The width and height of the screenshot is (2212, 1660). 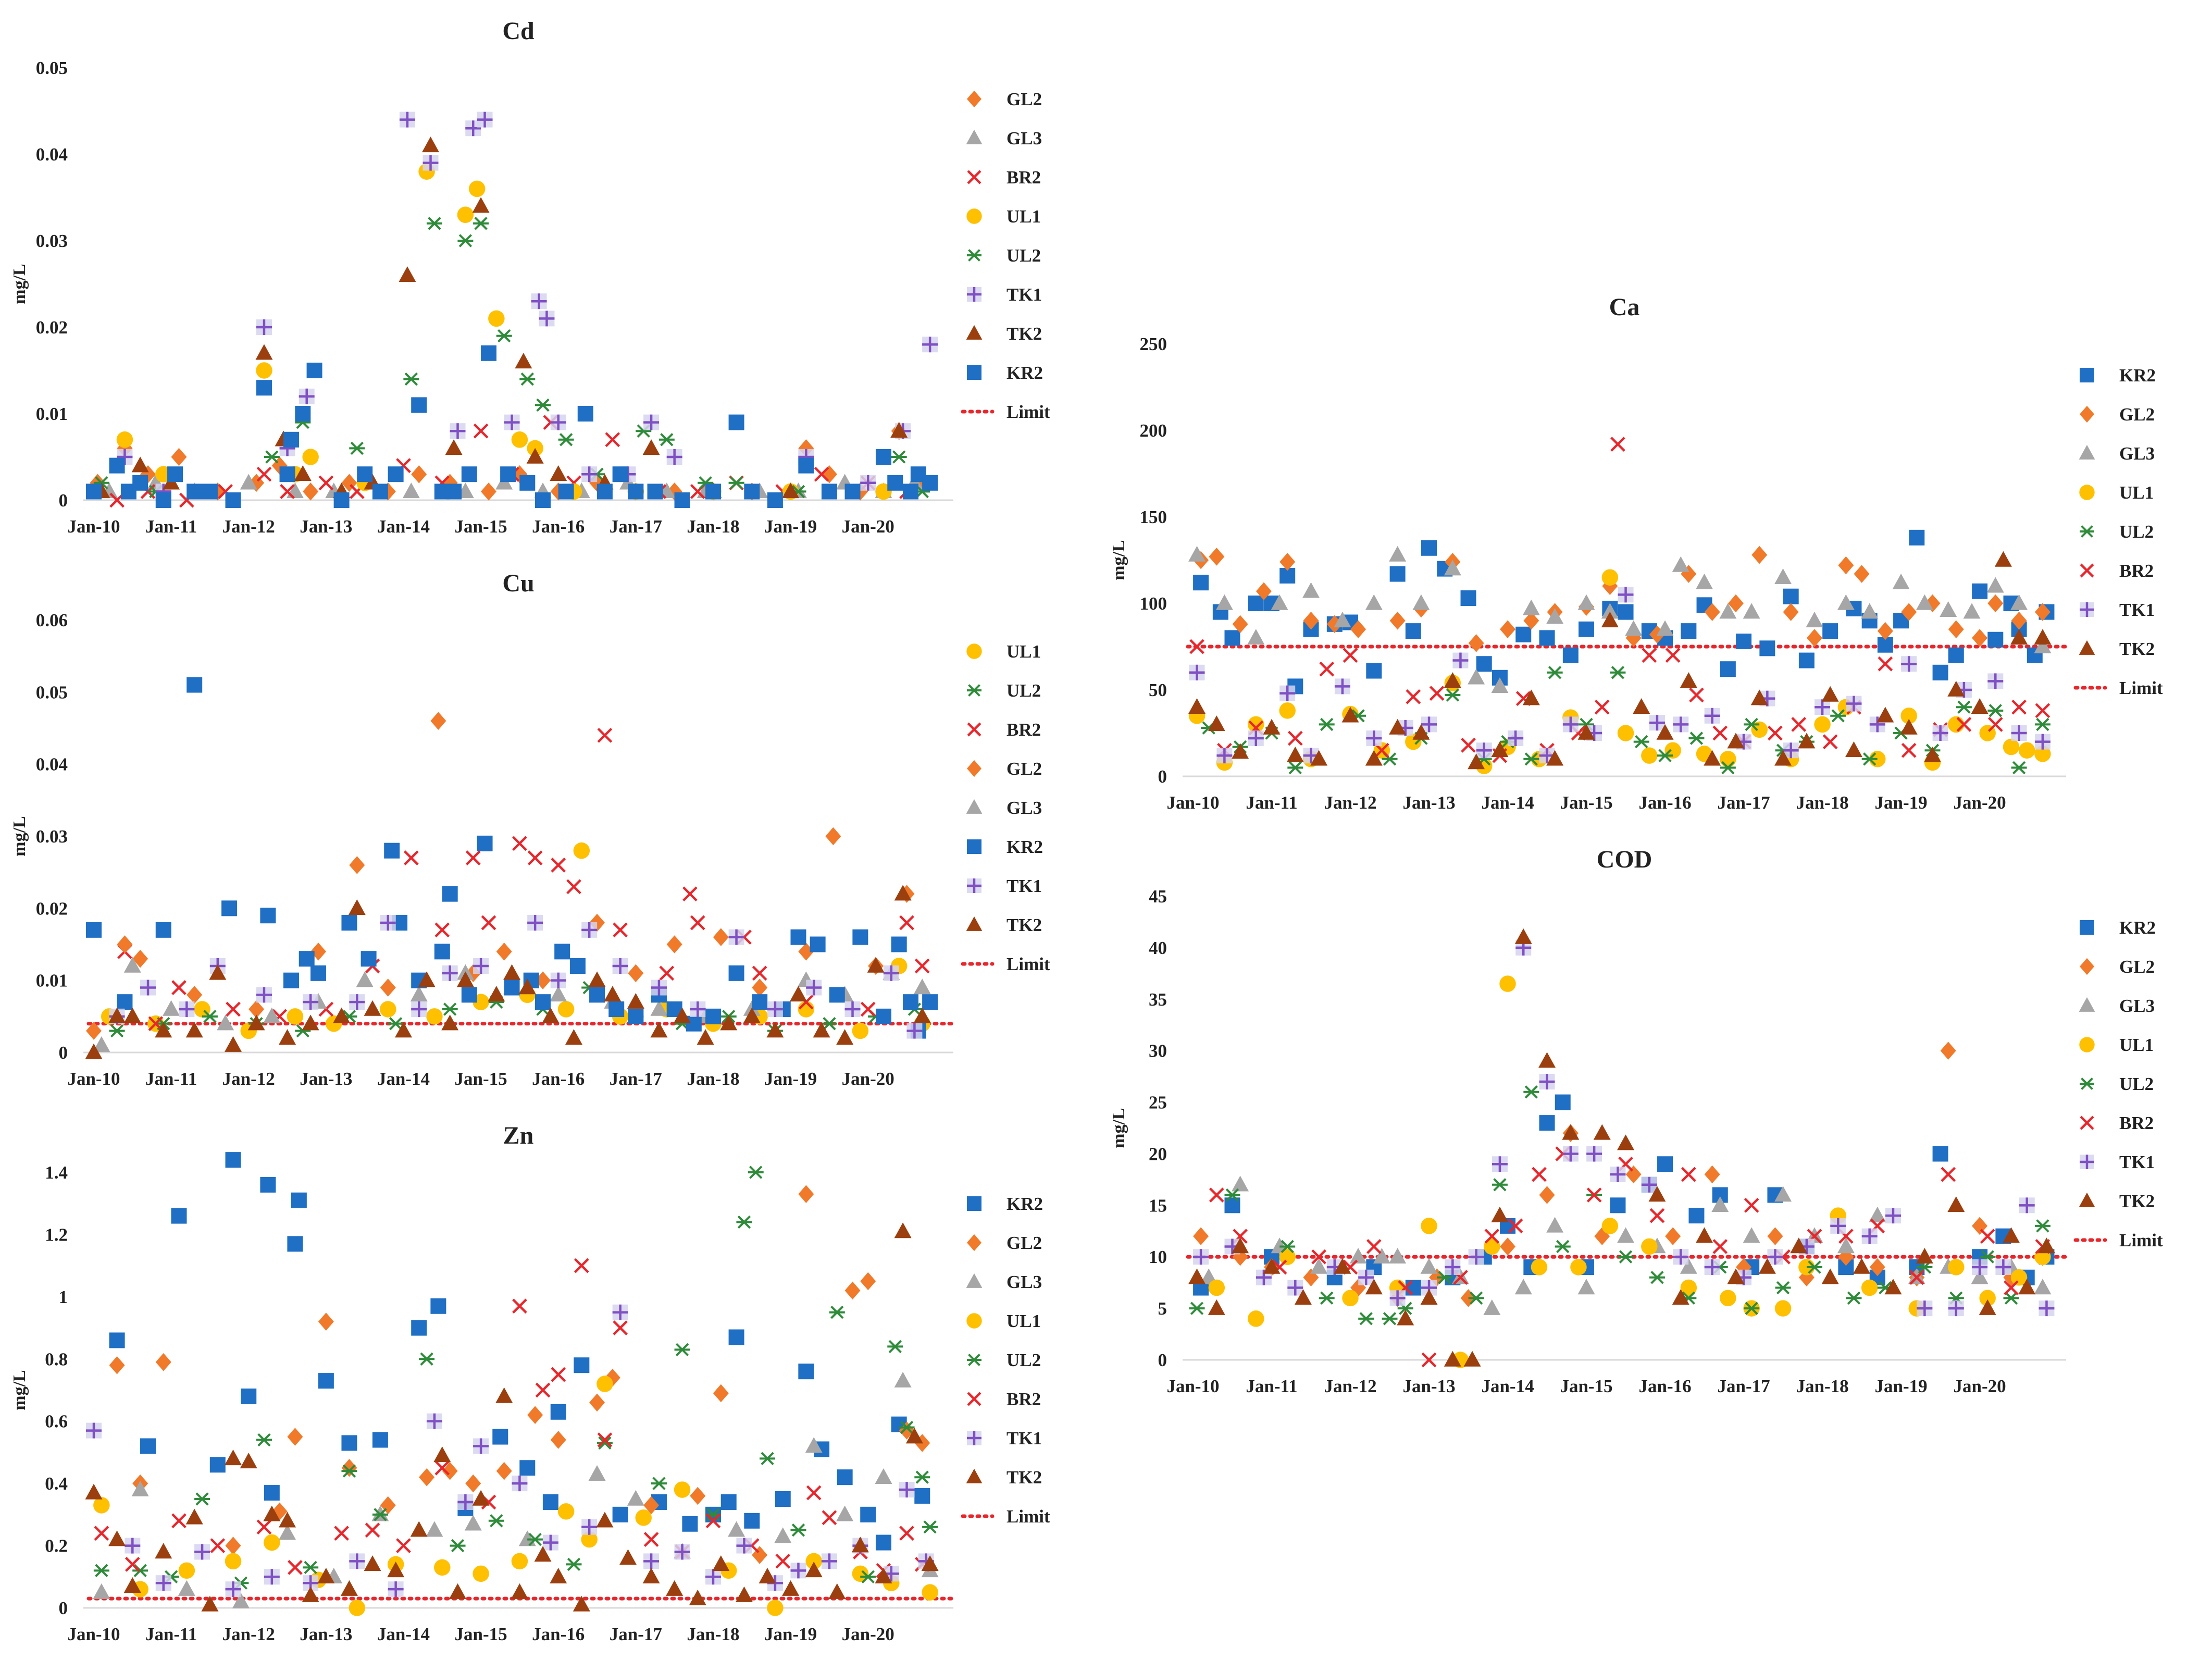 What do you see at coordinates (2136, 532) in the screenshot?
I see `legend-label-ul2: UL2` at bounding box center [2136, 532].